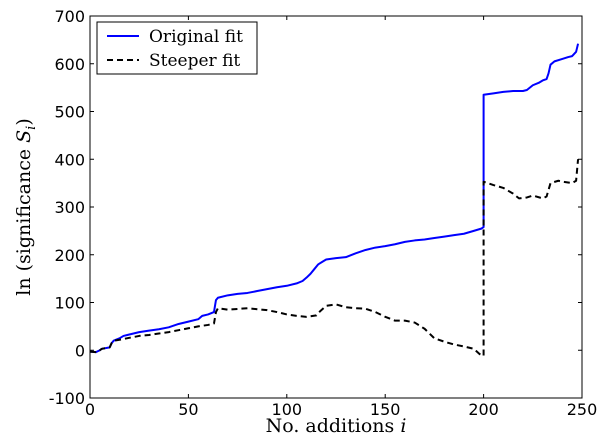 The height and width of the screenshot is (439, 608). I want to click on legend-box, so click(177, 48).